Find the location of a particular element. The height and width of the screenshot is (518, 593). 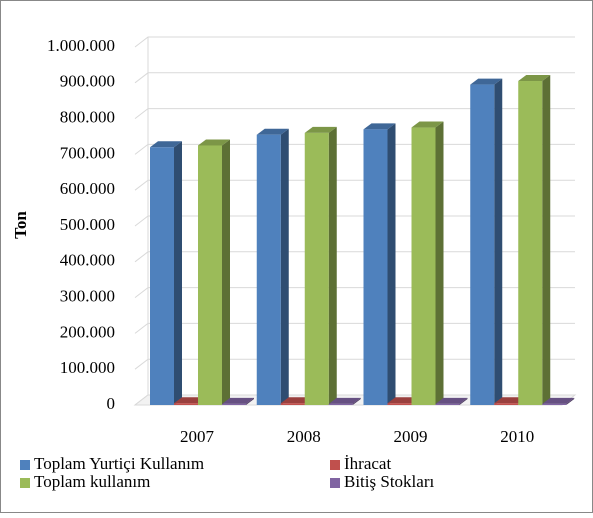

legend-label: İhracat is located at coordinates (367, 463).